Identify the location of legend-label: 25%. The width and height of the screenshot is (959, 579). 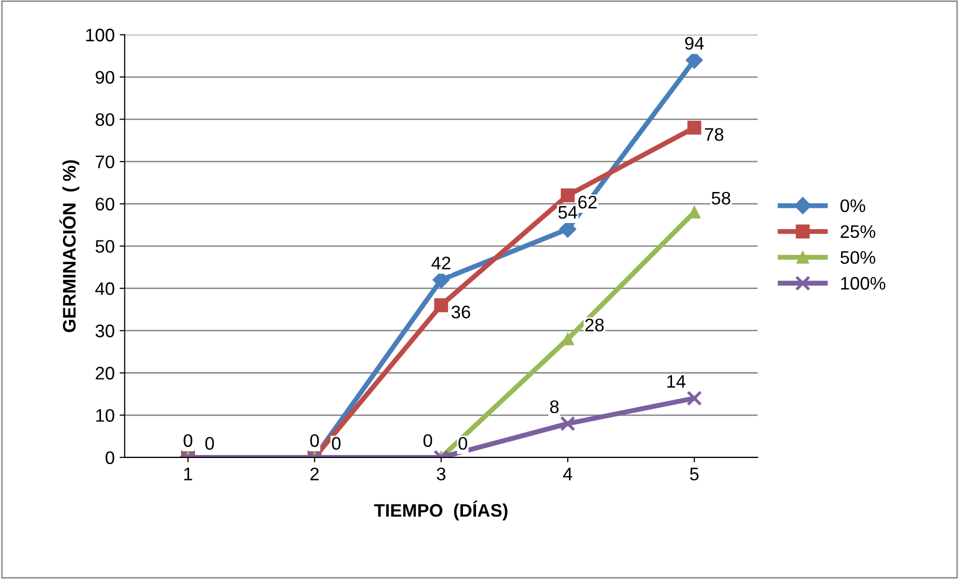
(858, 231).